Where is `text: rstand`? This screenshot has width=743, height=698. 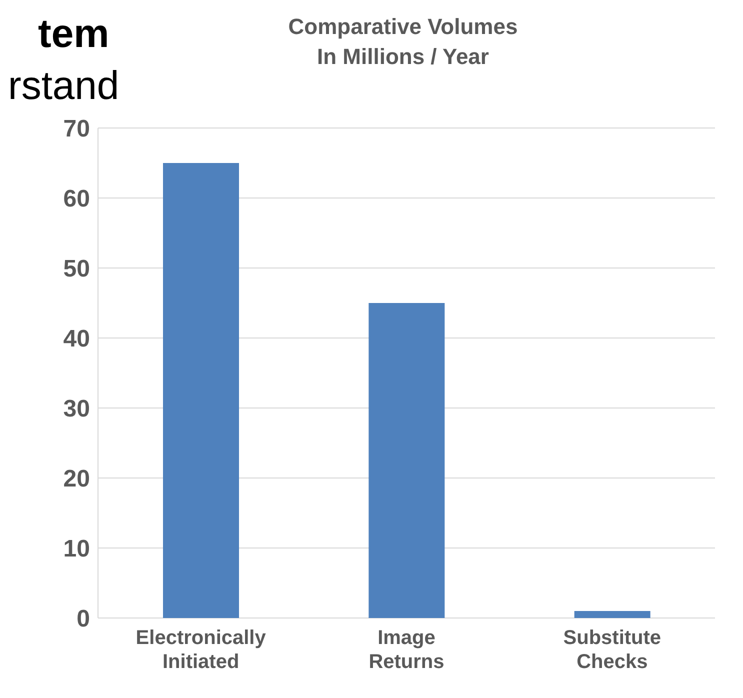 text: rstand is located at coordinates (64, 86).